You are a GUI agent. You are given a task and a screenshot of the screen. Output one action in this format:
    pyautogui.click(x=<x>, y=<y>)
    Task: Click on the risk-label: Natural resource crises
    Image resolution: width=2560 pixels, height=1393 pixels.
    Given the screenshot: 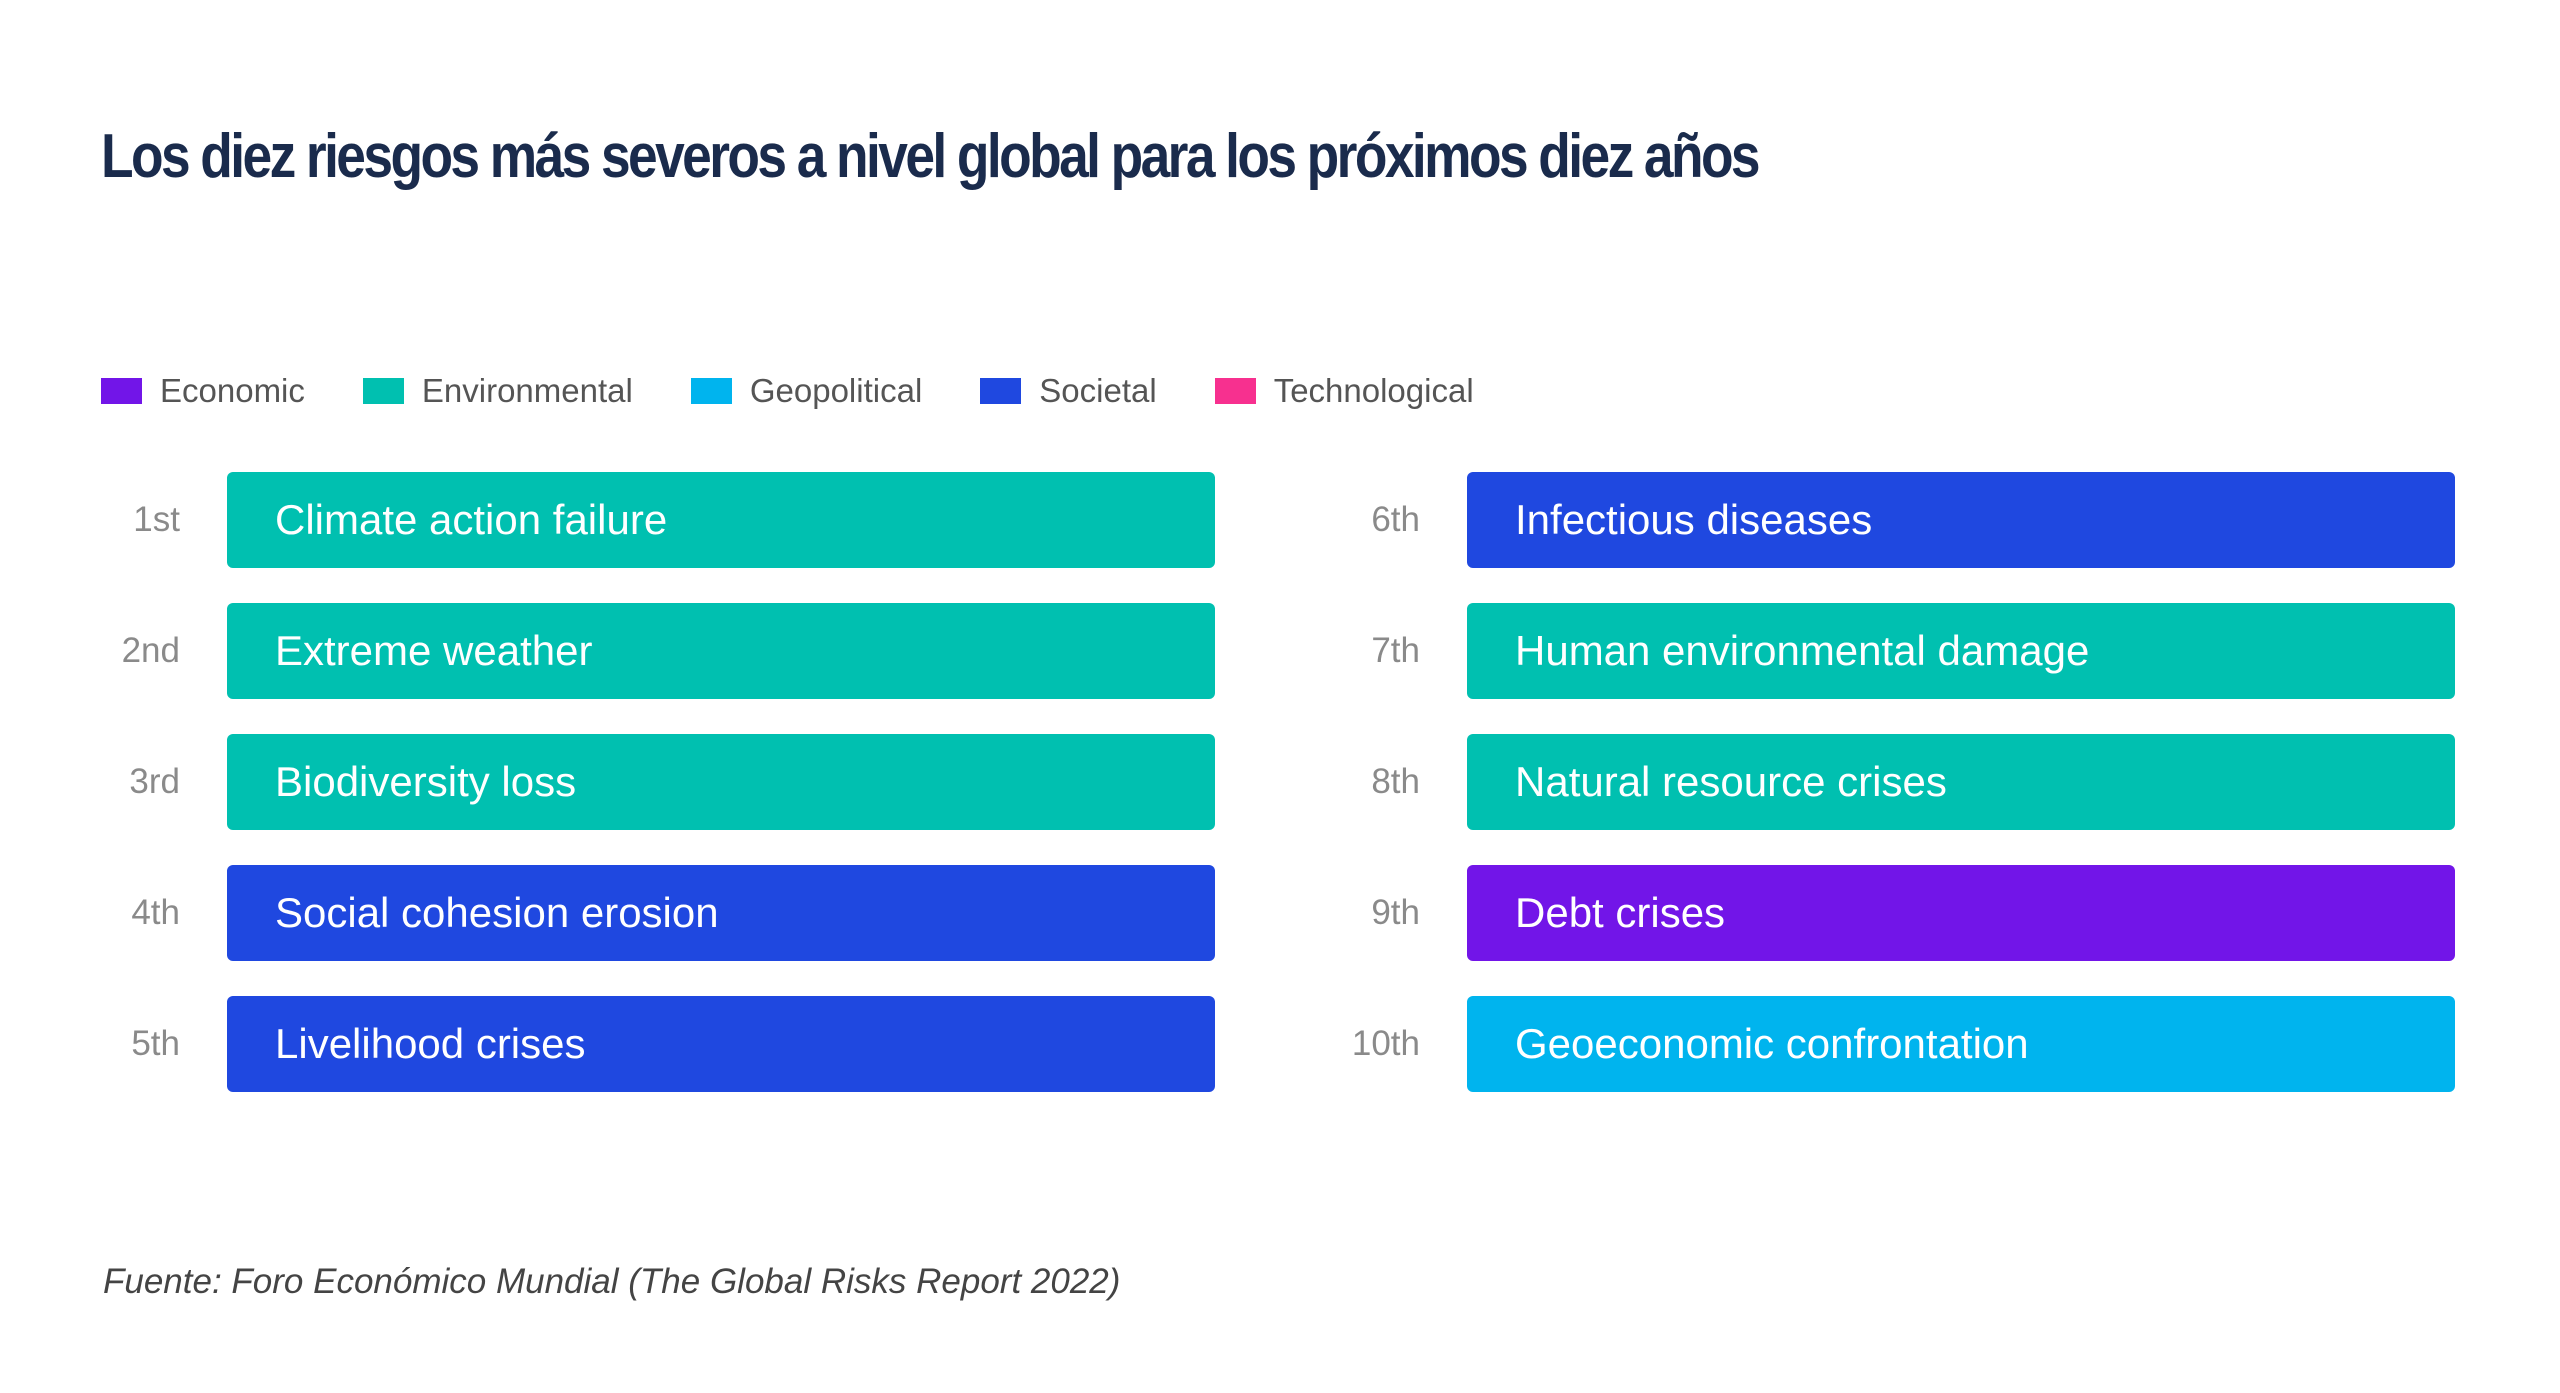 What is the action you would take?
    pyautogui.click(x=1731, y=781)
    